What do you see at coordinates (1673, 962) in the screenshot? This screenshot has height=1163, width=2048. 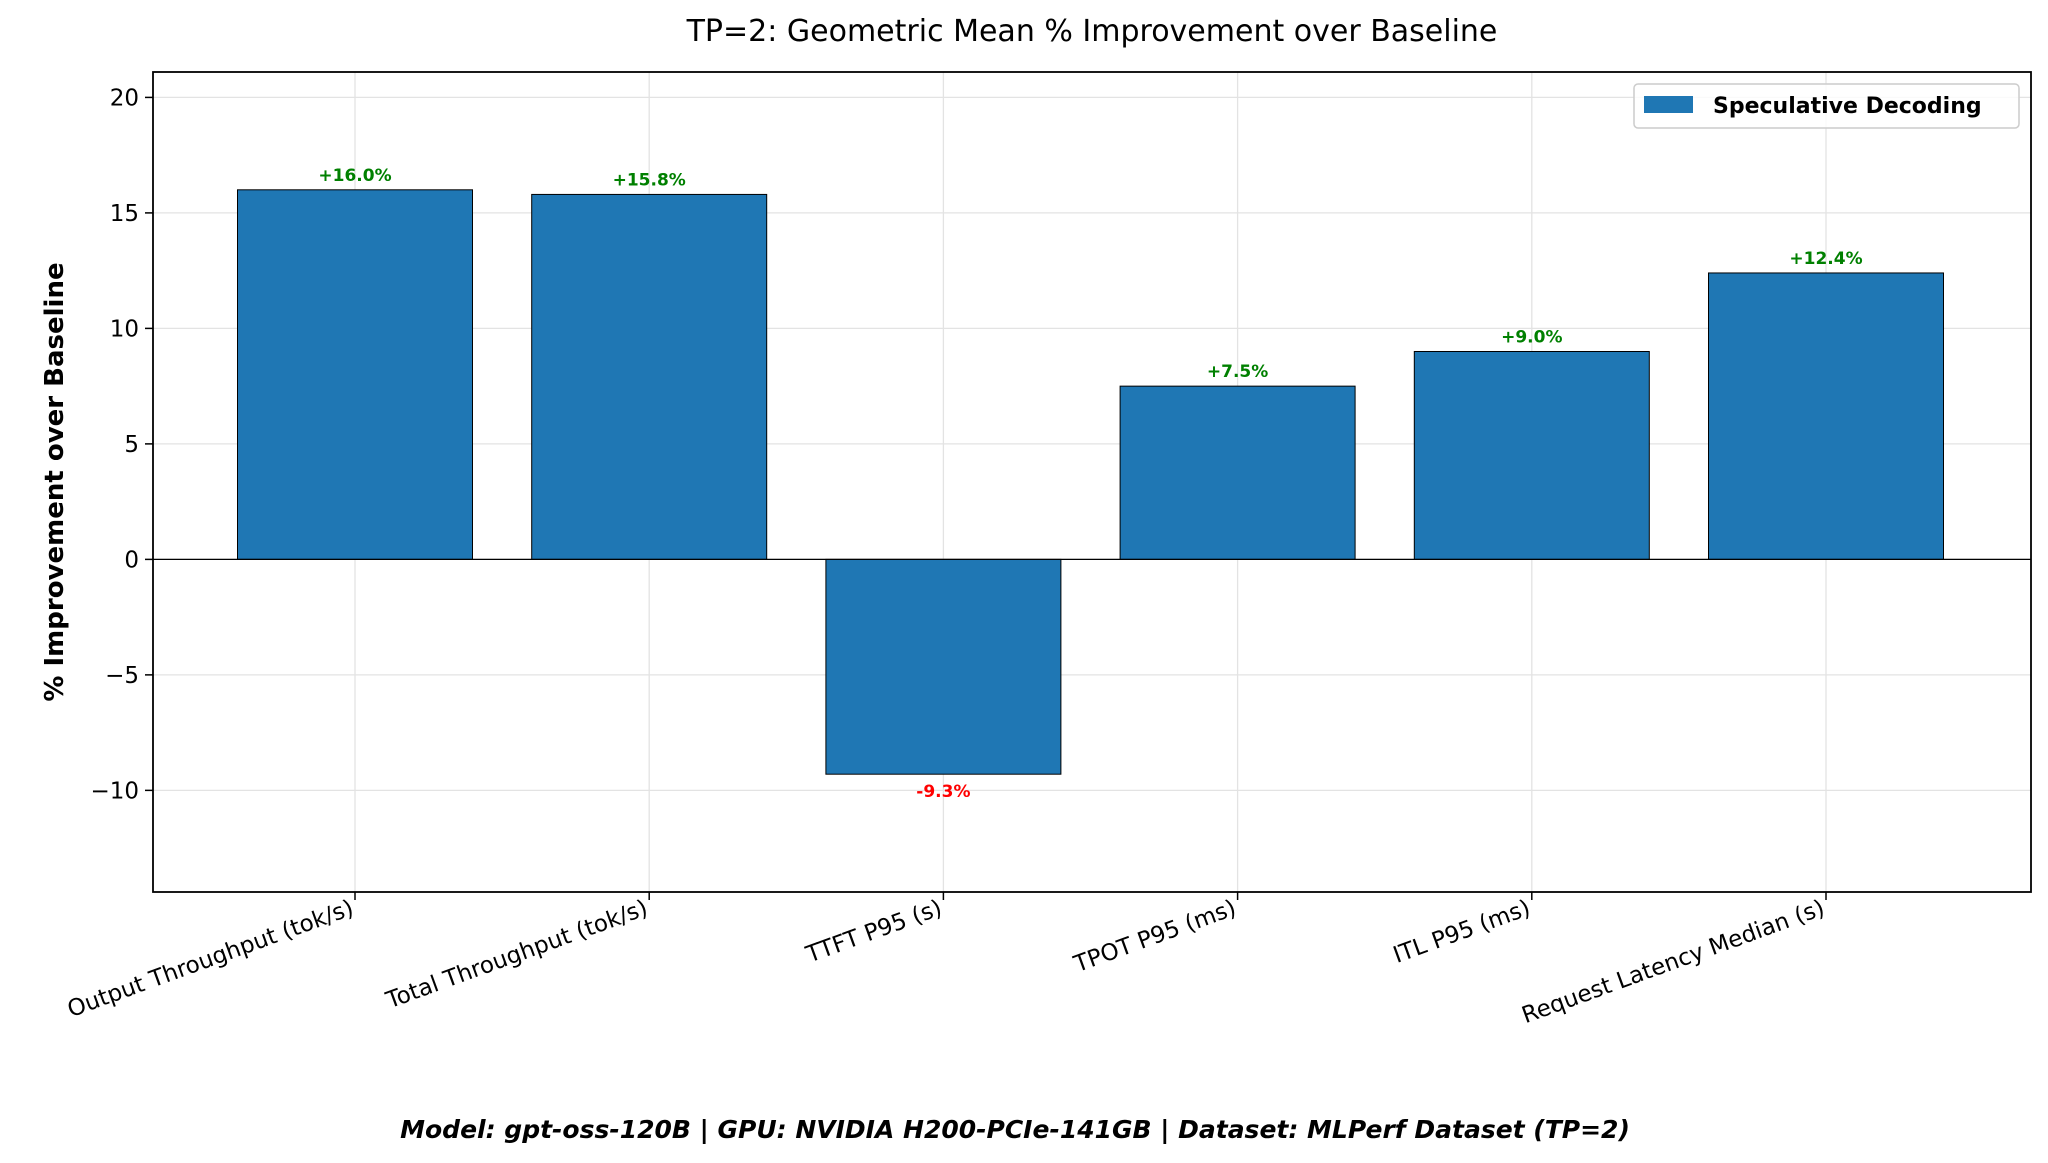 I see `x-tick-label: Request Latency Median (s)` at bounding box center [1673, 962].